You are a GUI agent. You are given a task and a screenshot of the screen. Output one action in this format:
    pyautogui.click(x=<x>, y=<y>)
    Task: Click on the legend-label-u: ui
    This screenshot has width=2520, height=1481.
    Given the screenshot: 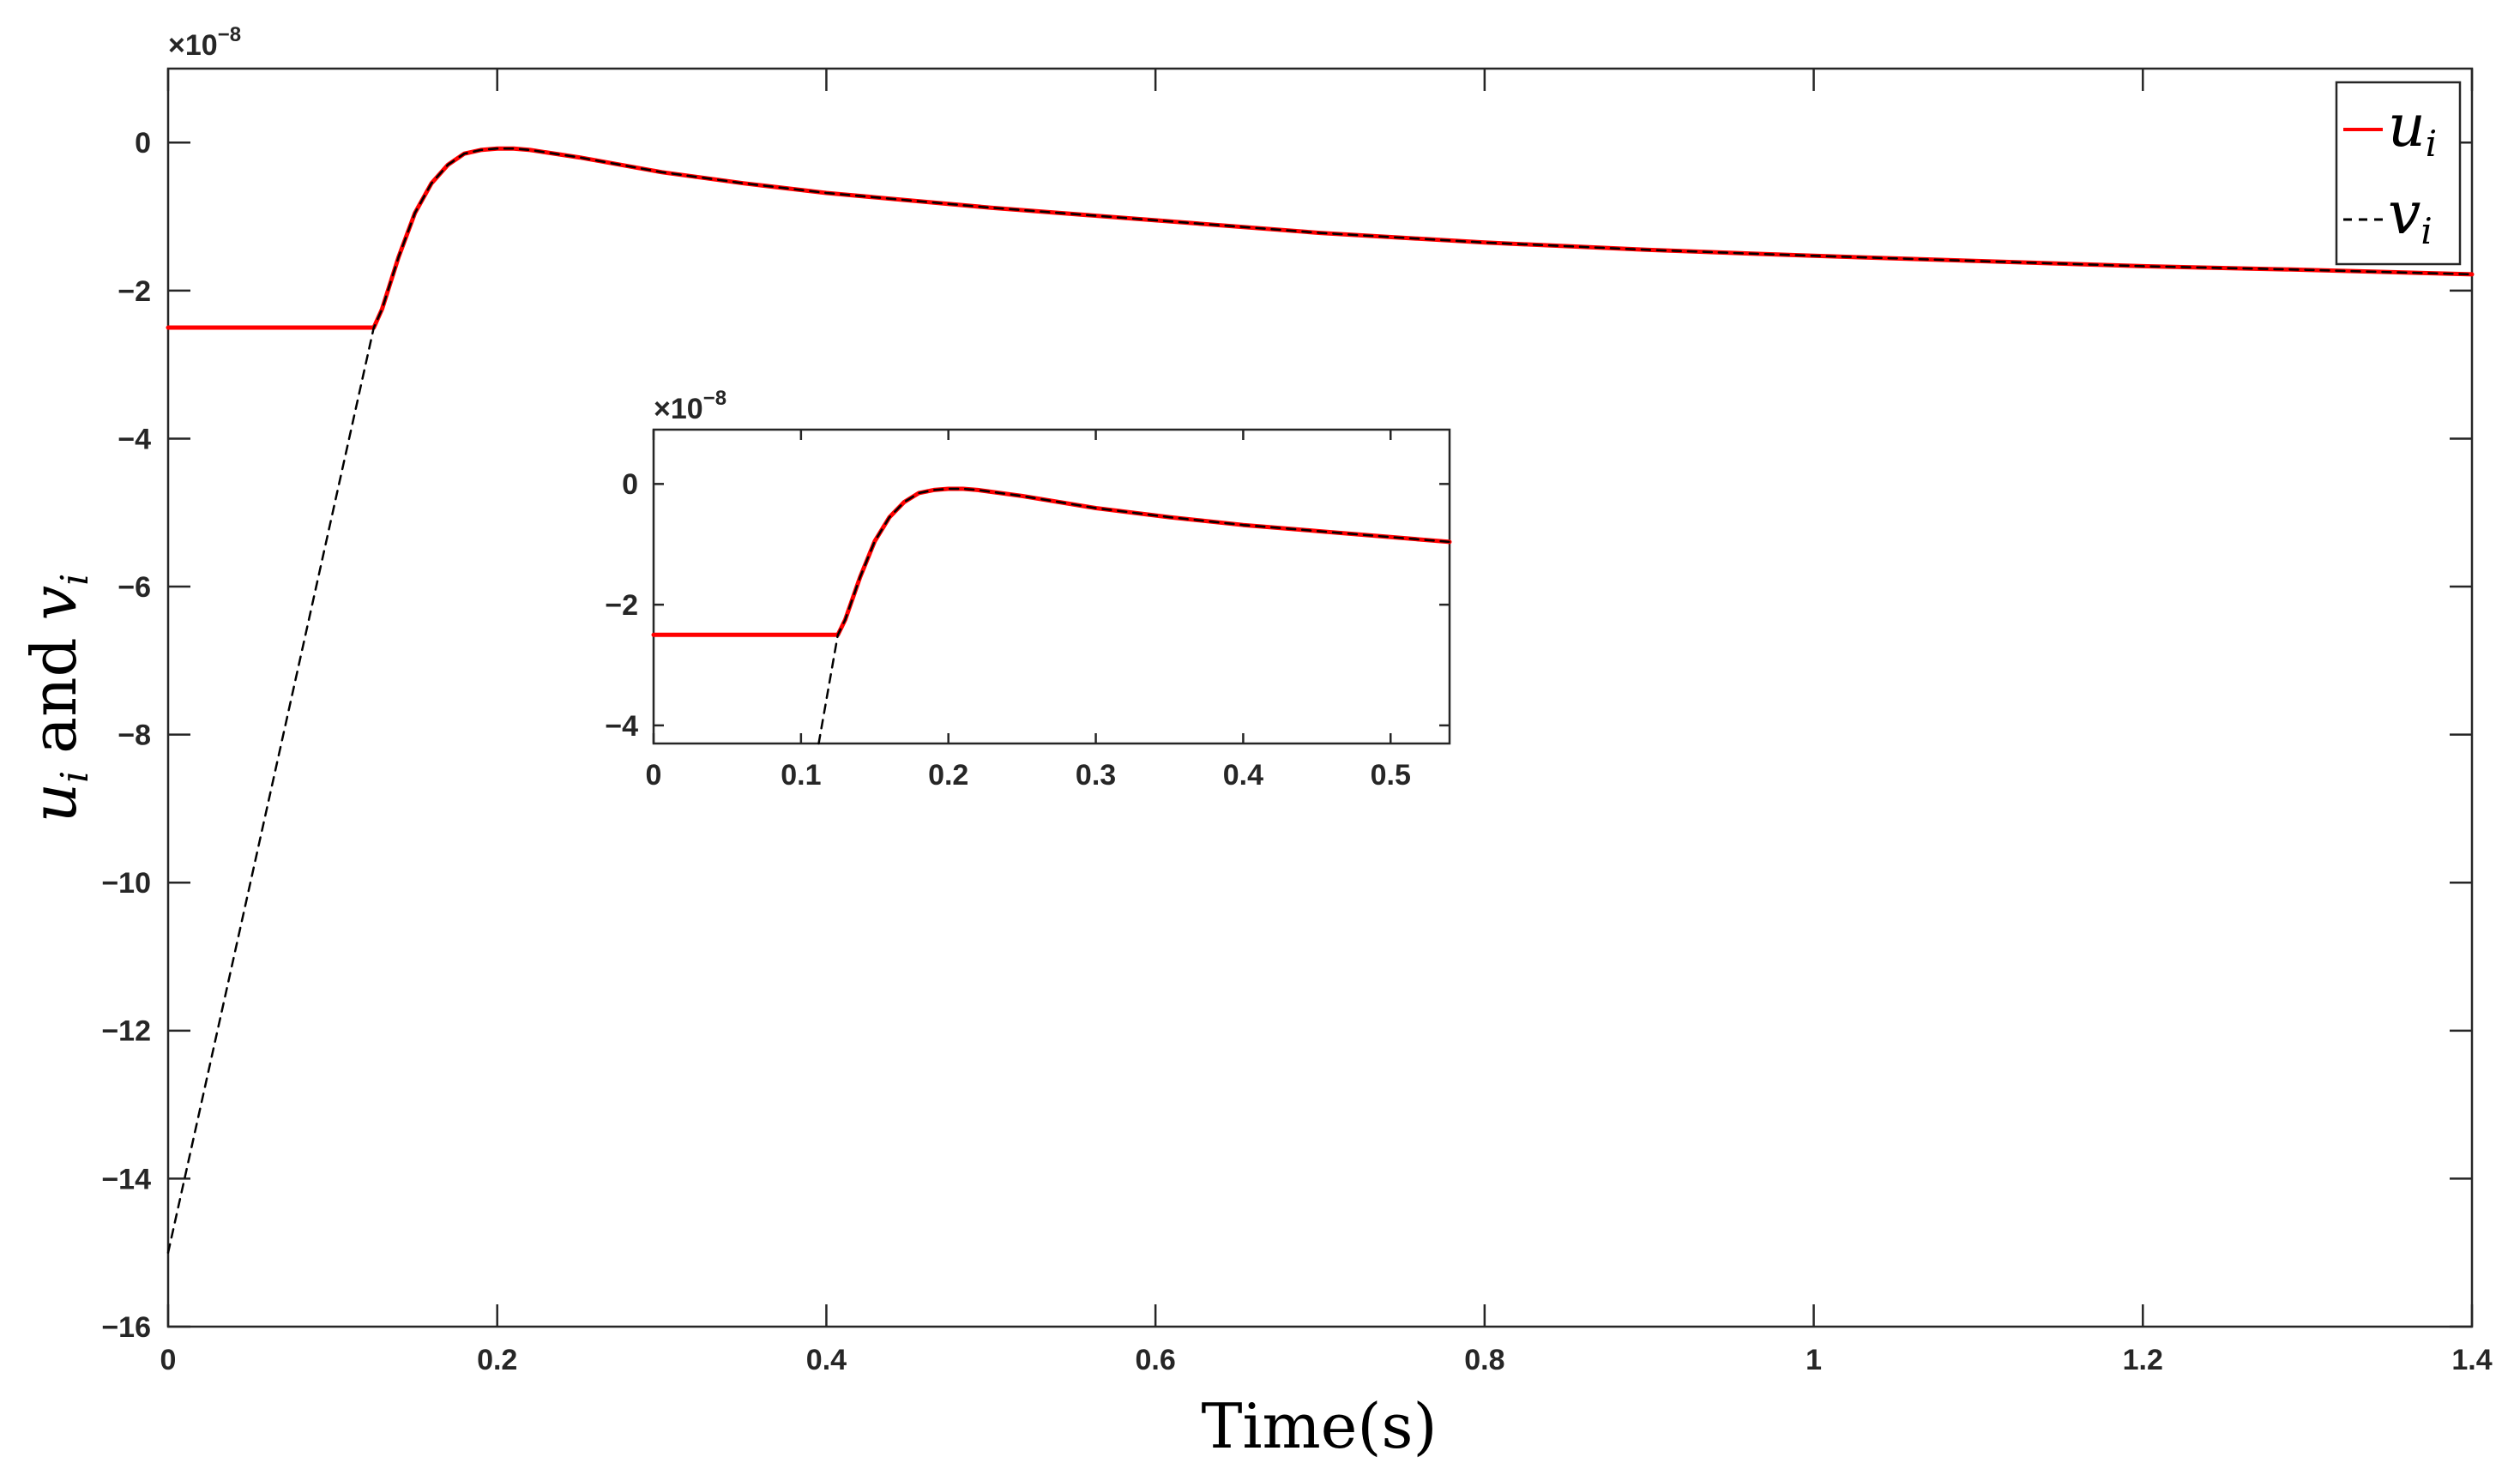 What is the action you would take?
    pyautogui.click(x=2412, y=129)
    